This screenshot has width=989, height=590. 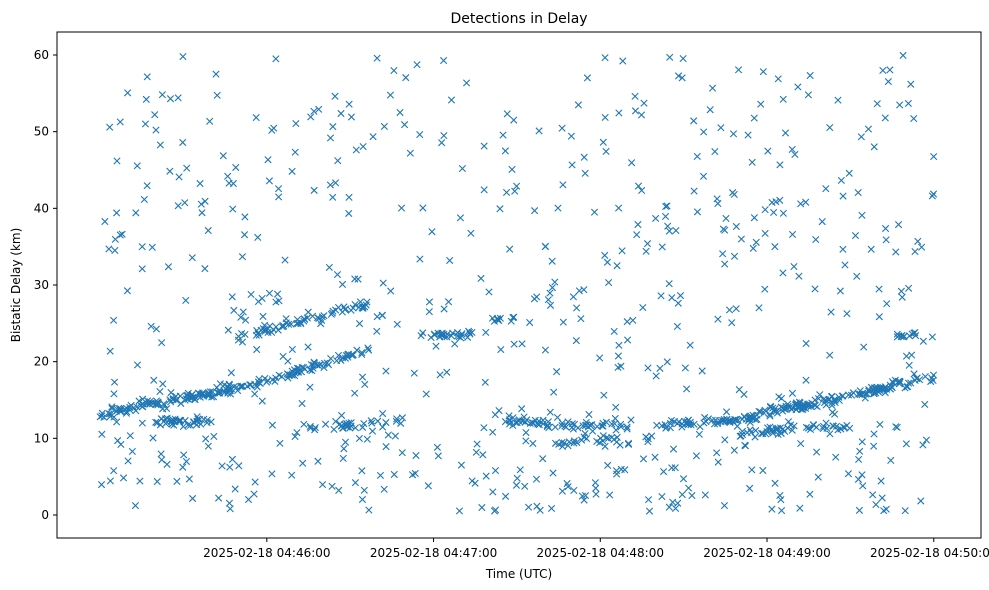 What do you see at coordinates (766, 553) in the screenshot?
I see `x-tick-label: 2025-02-18 04:49:00` at bounding box center [766, 553].